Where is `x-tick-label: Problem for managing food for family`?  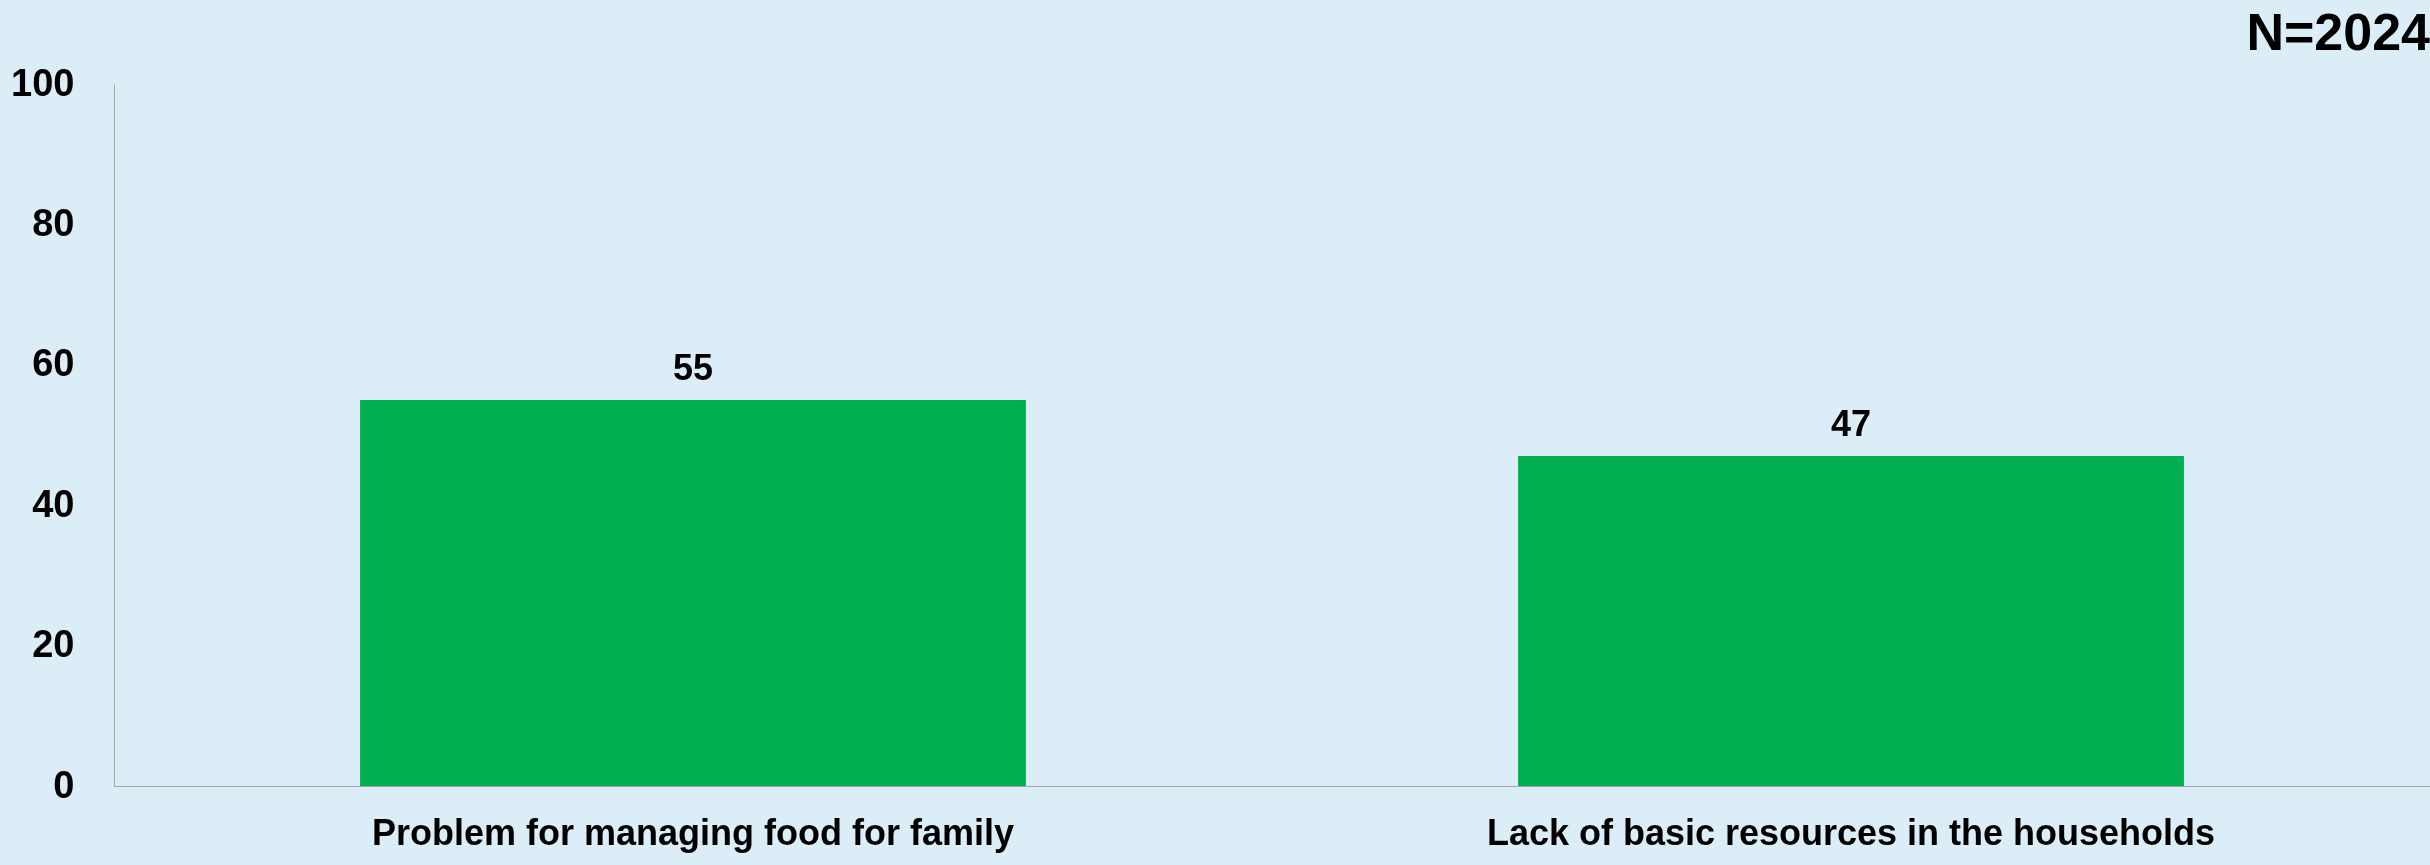
x-tick-label: Problem for managing food for family is located at coordinates (693, 832).